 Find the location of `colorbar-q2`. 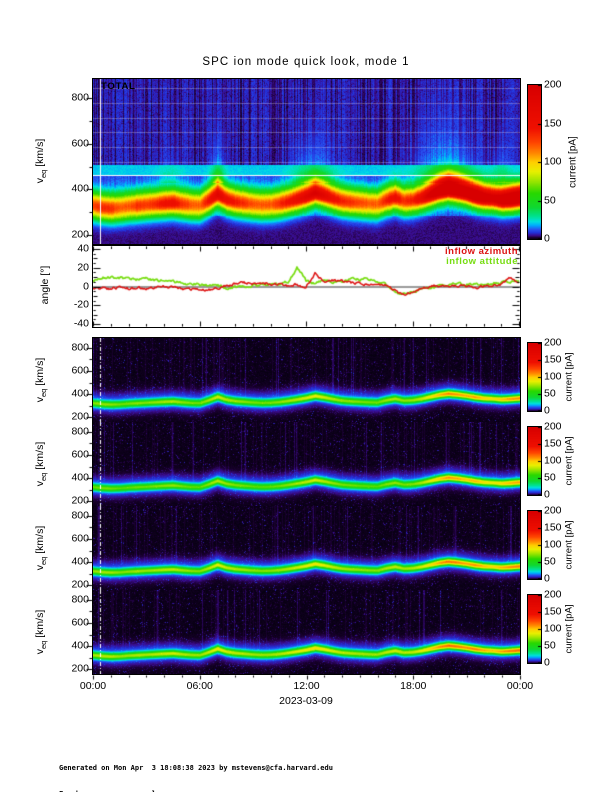

colorbar-q2 is located at coordinates (534, 461).